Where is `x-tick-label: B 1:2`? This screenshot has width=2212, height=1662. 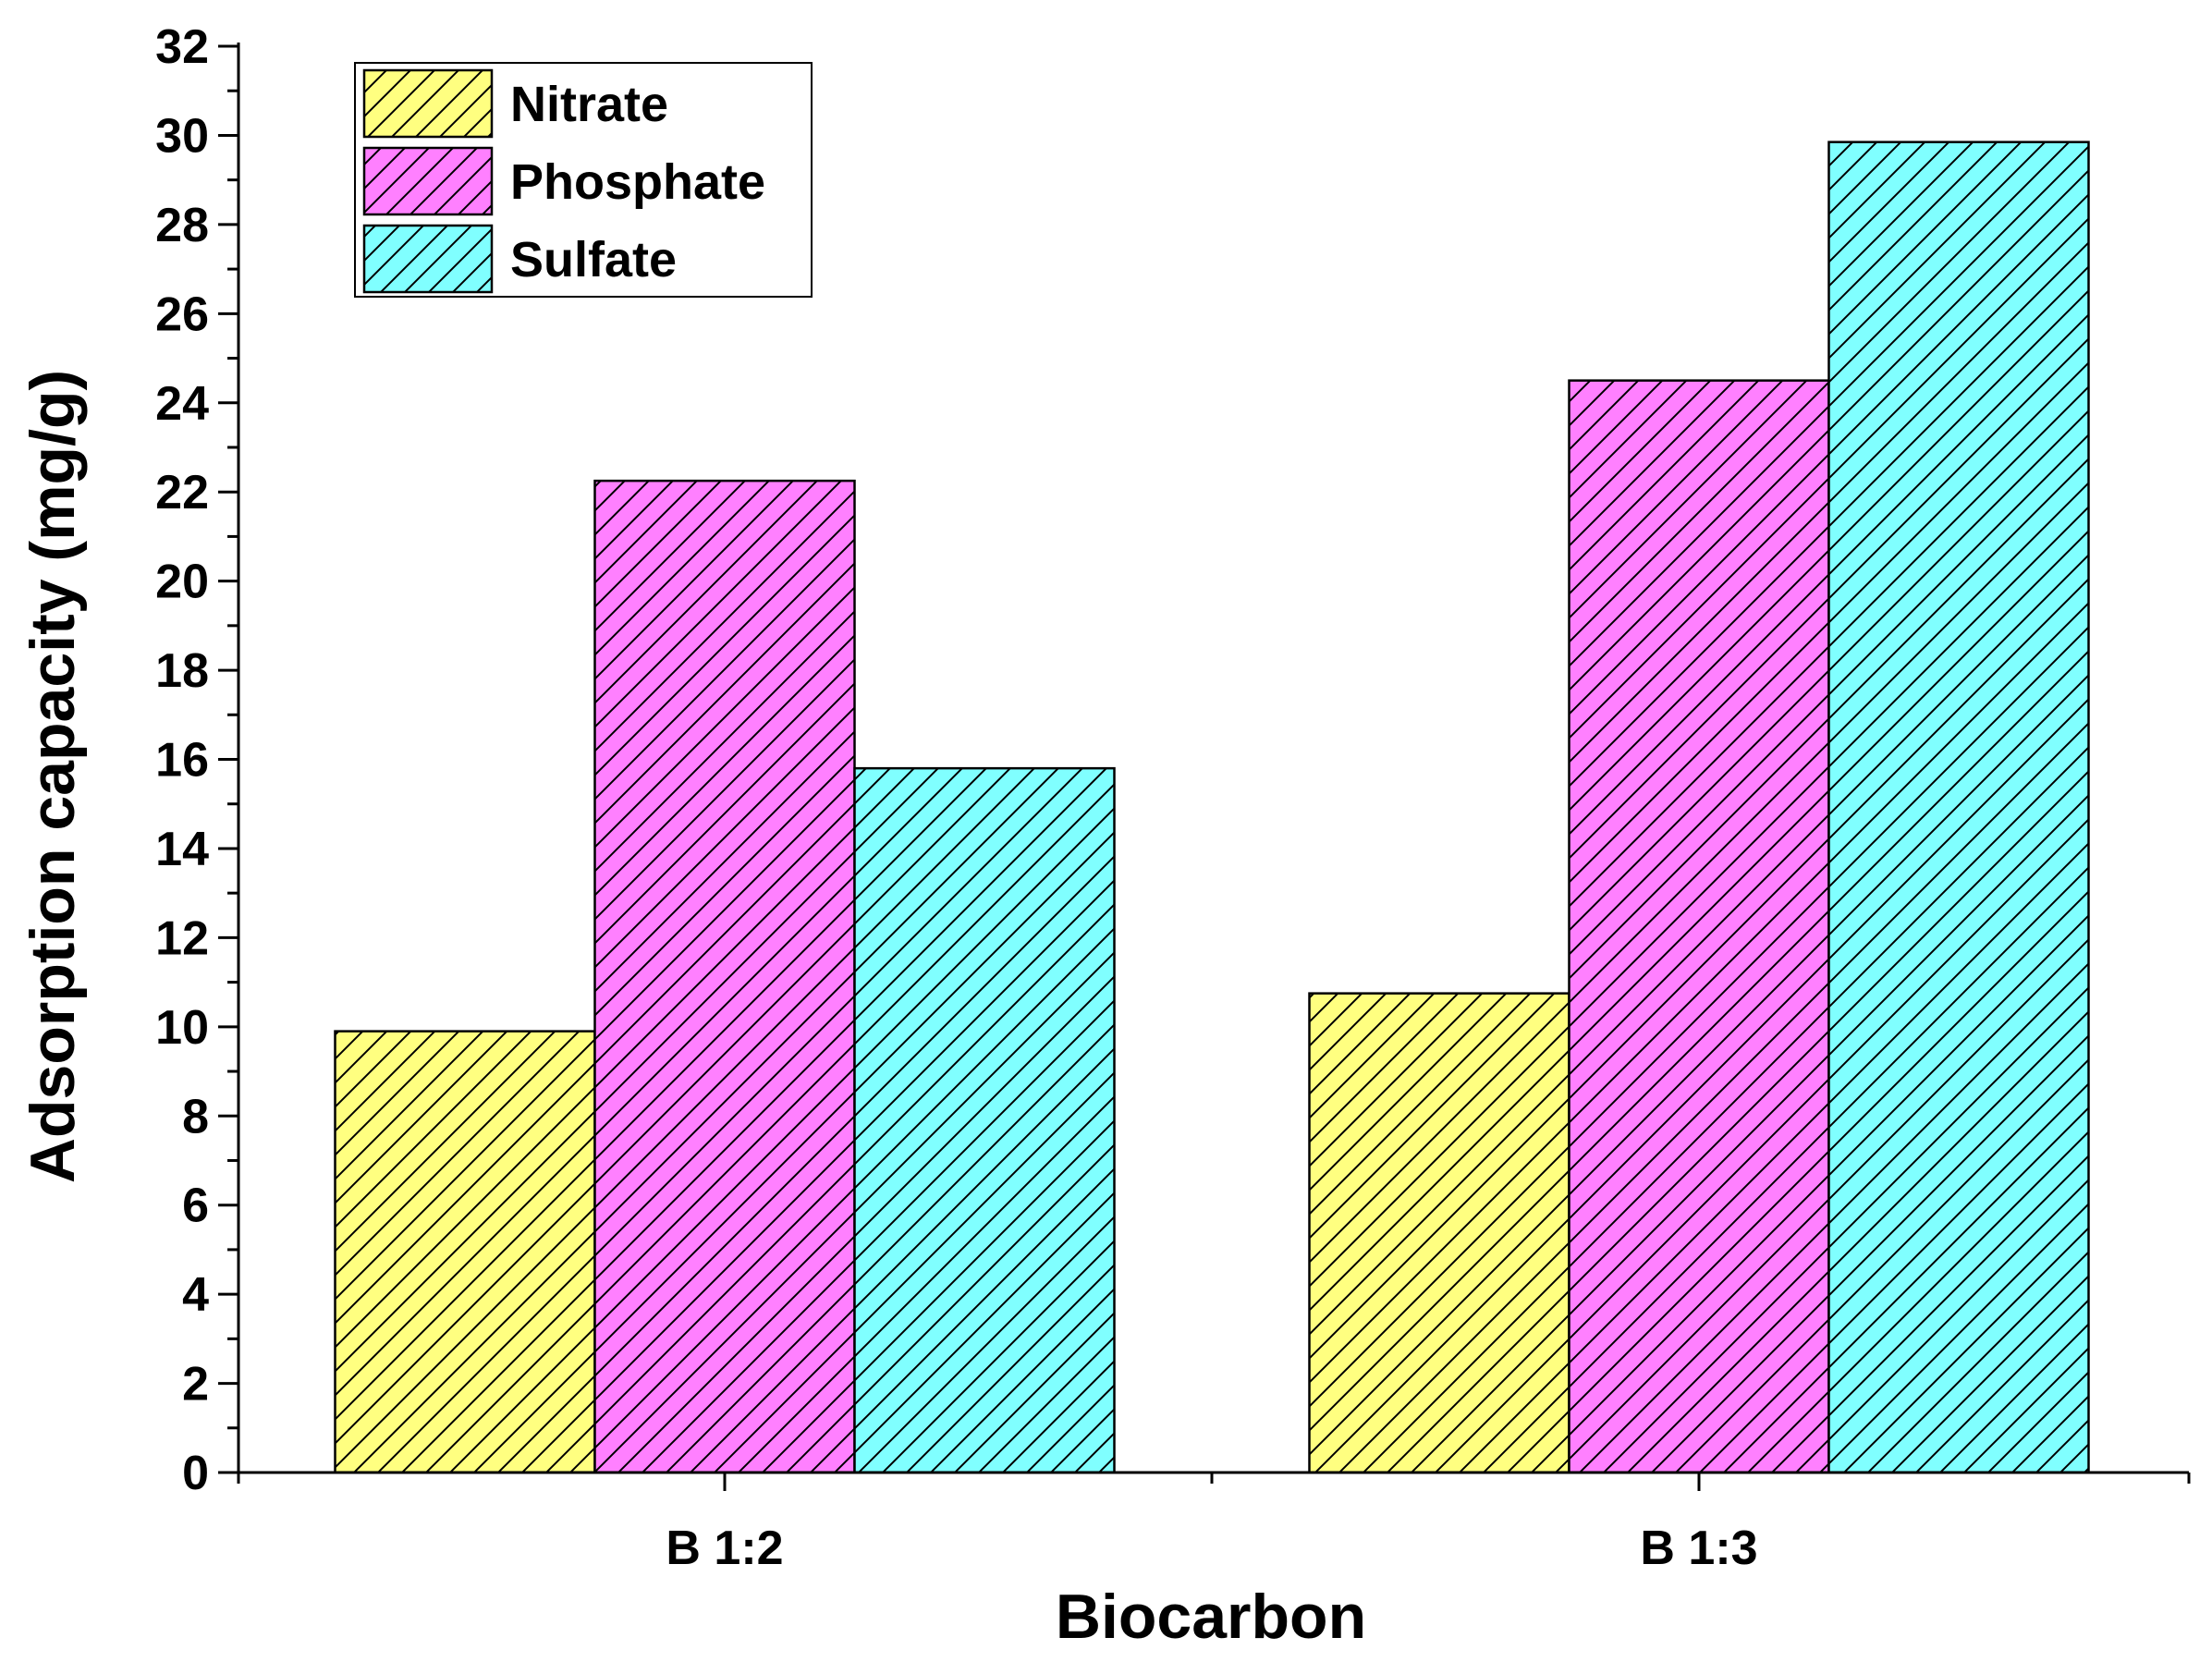
x-tick-label: B 1:2 is located at coordinates (724, 1548).